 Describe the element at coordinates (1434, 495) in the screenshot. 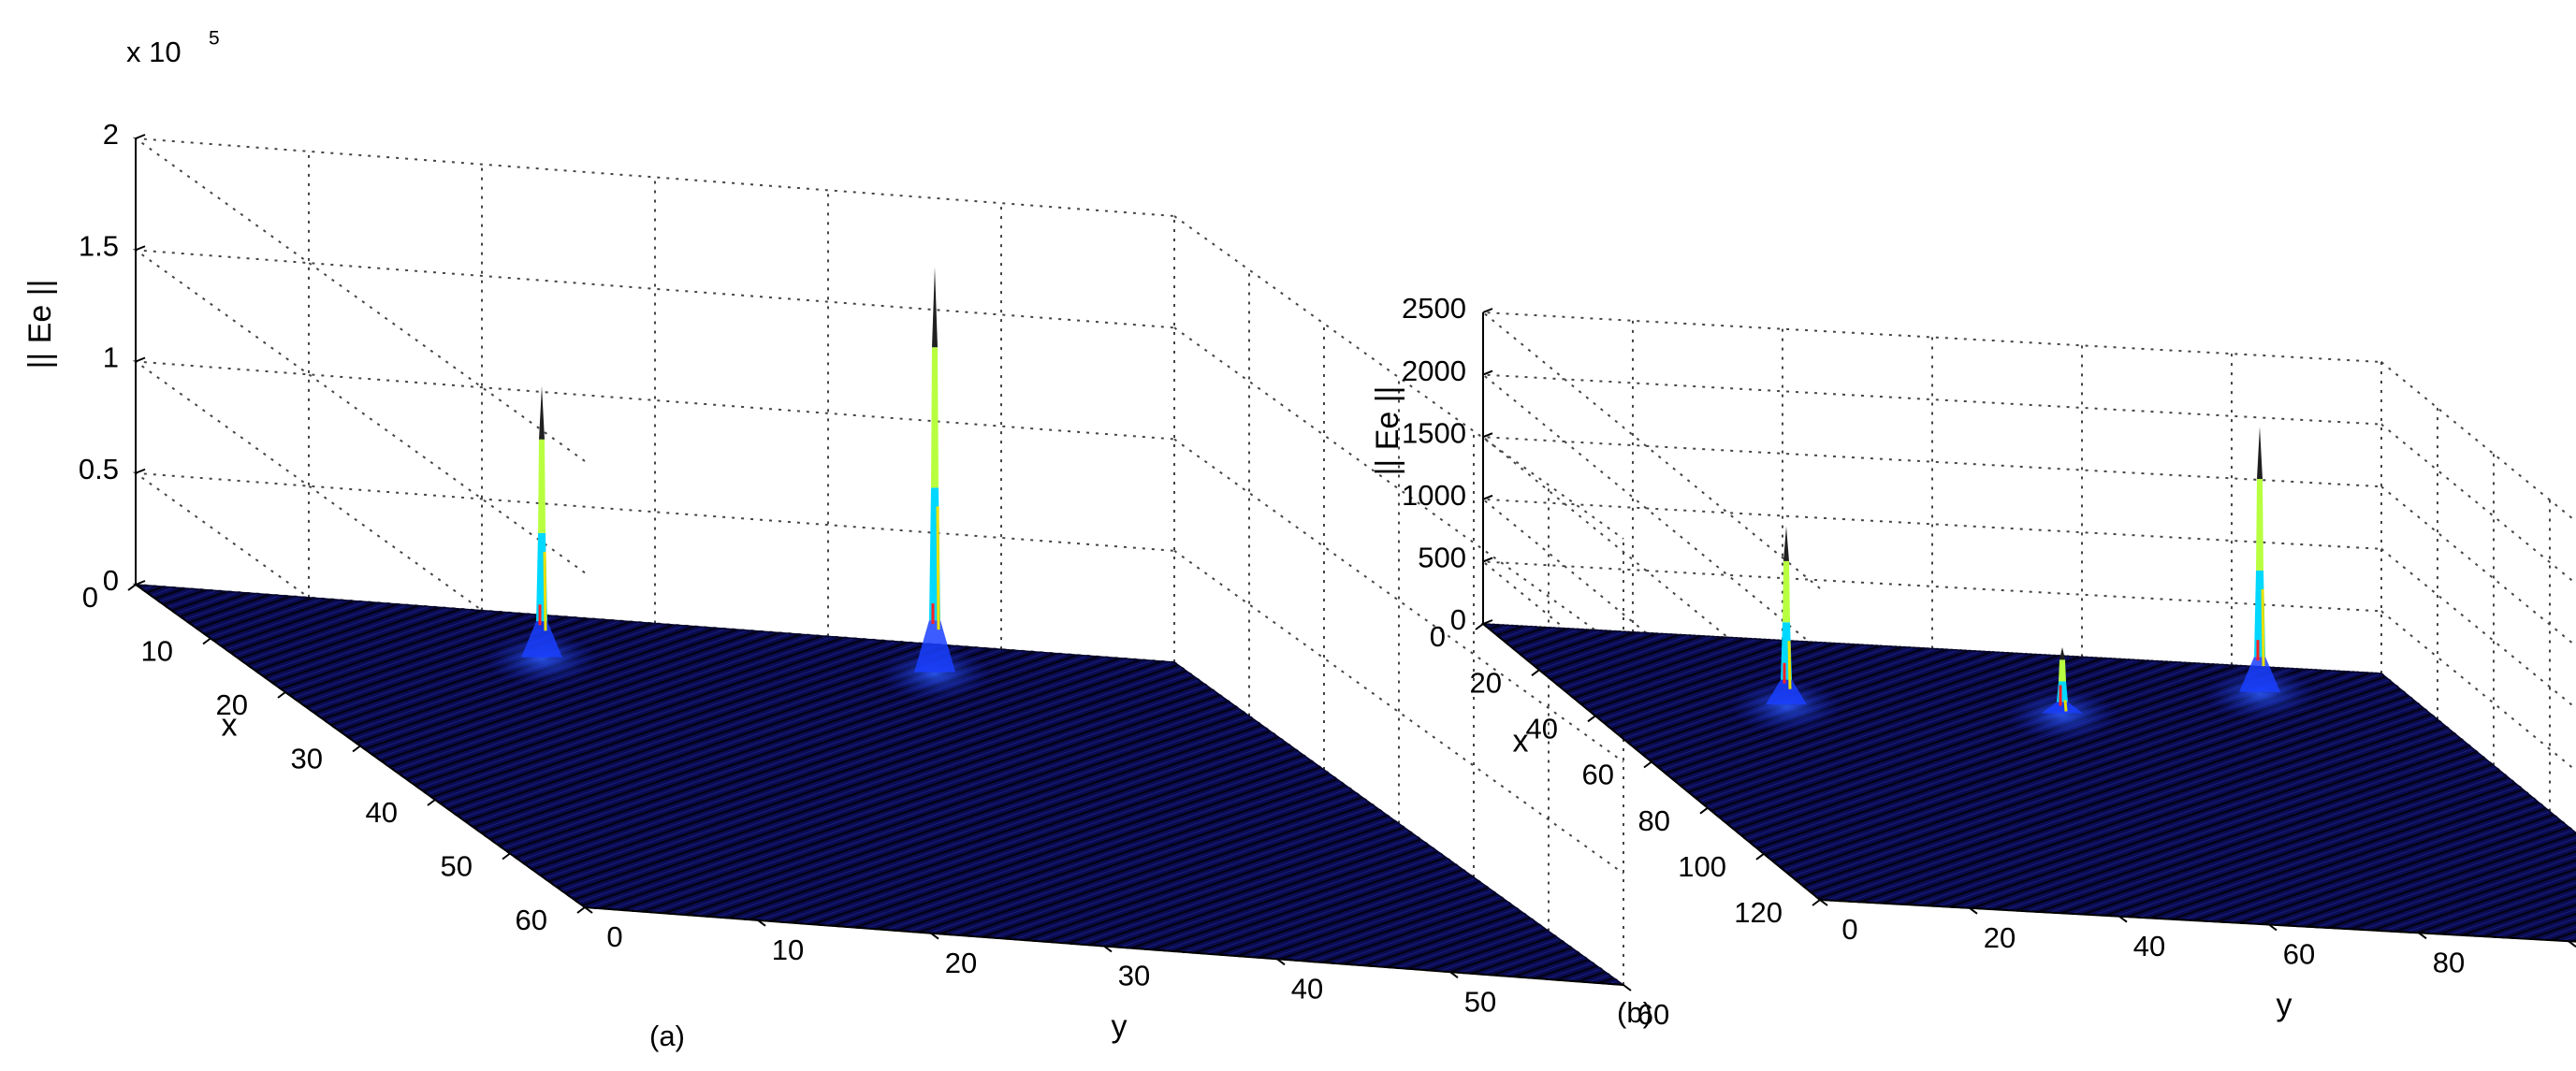

I see `z-tick-label: 1000` at that location.